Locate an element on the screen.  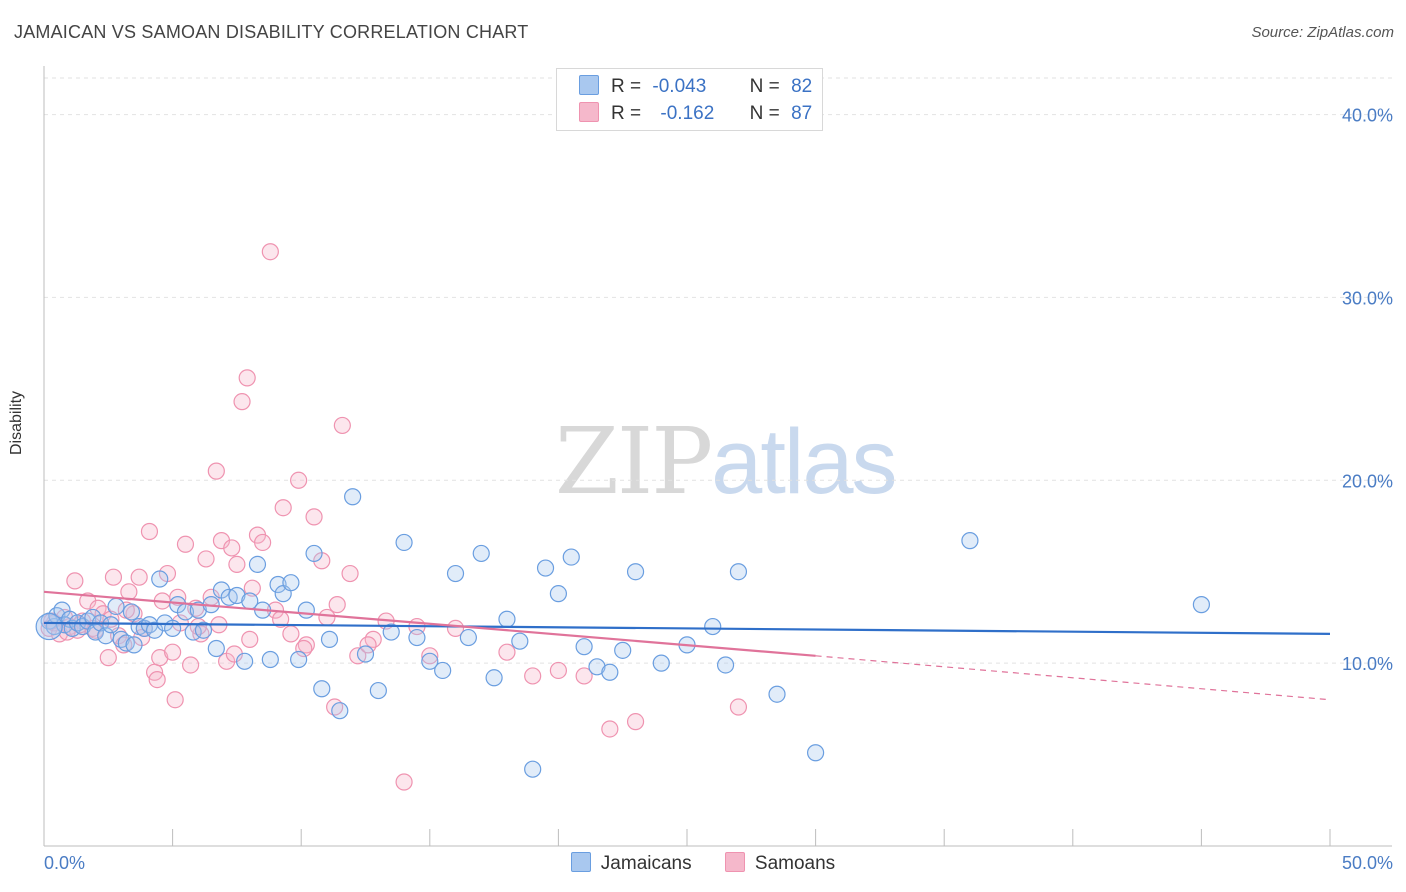
samoans-trend-line is located at coordinates (429, 623).